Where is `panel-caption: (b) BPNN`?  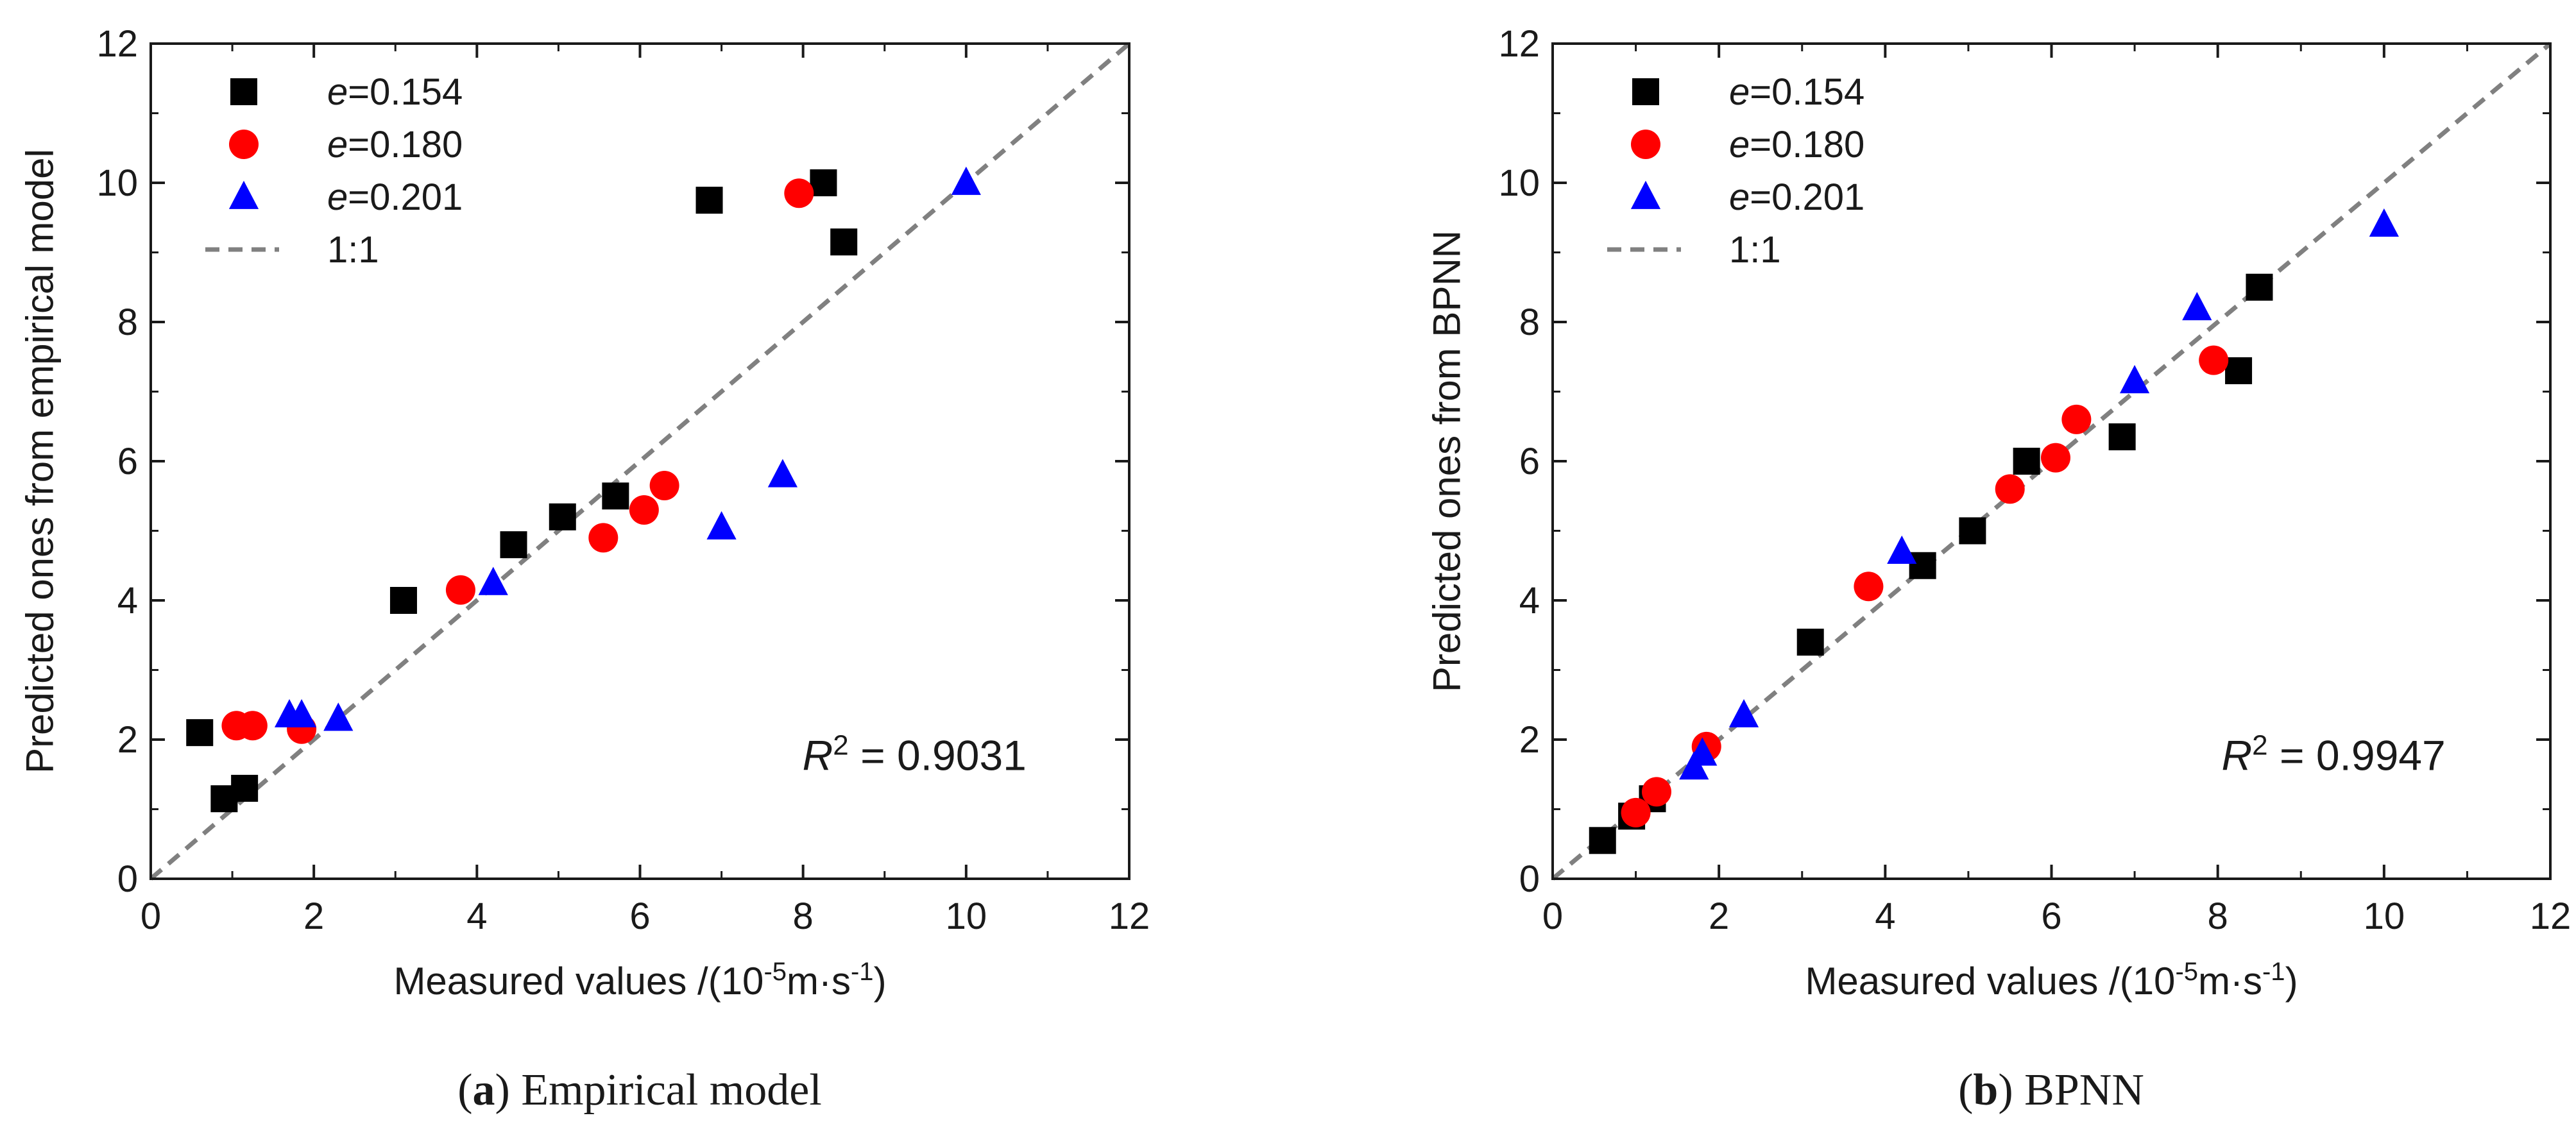
panel-caption: (b) BPNN is located at coordinates (2051, 1090).